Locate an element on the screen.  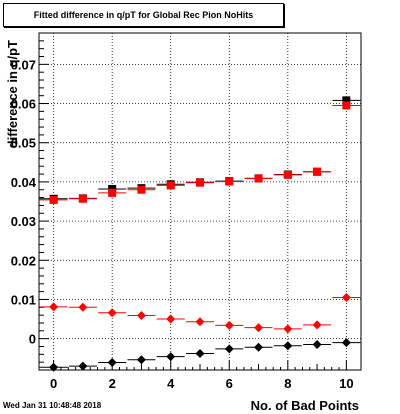
y-tick-label: 0.06 is located at coordinates (23, 104).